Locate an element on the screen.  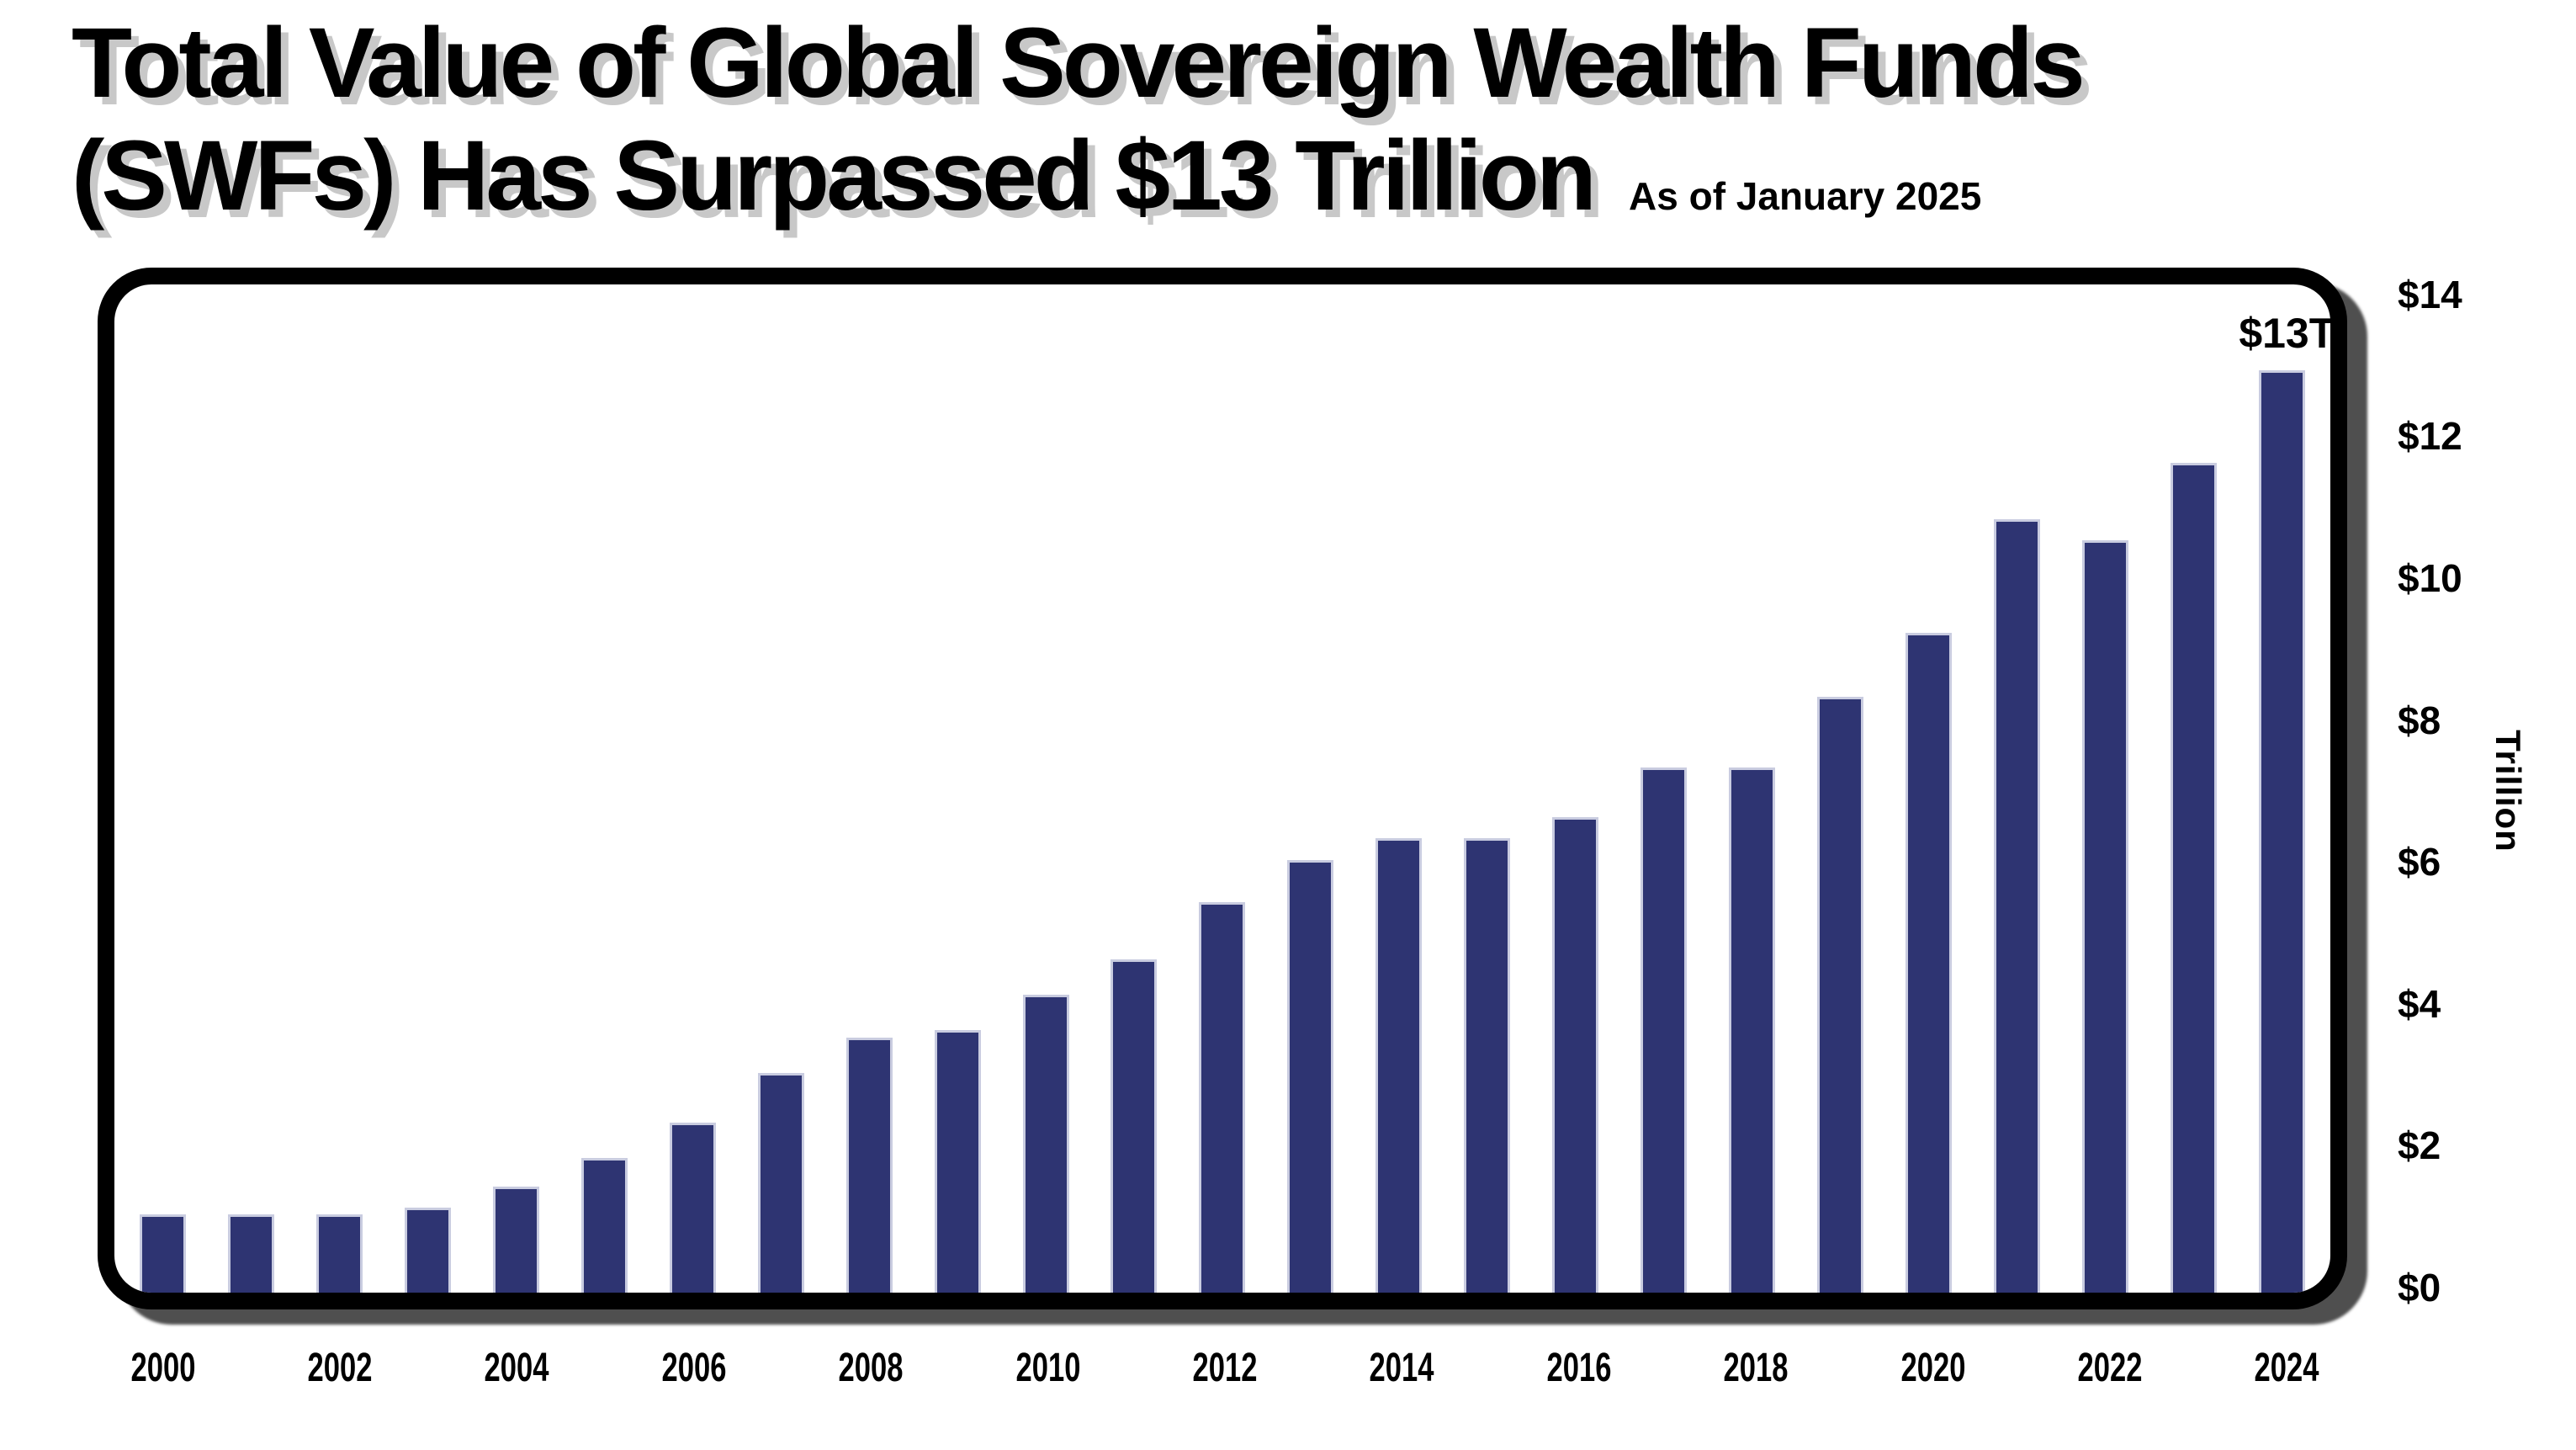
y-tick-0: $0 is located at coordinates (2419, 1287).